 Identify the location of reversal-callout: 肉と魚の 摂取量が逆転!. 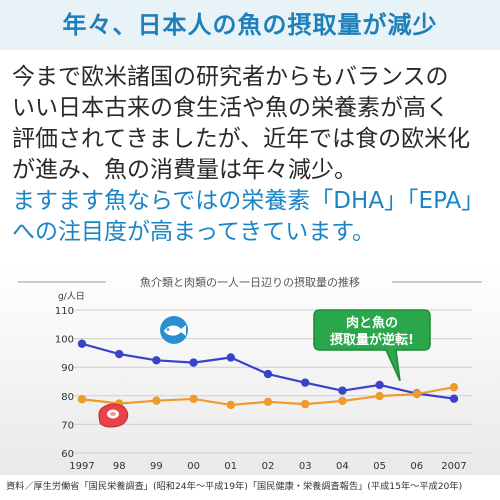
(372, 345).